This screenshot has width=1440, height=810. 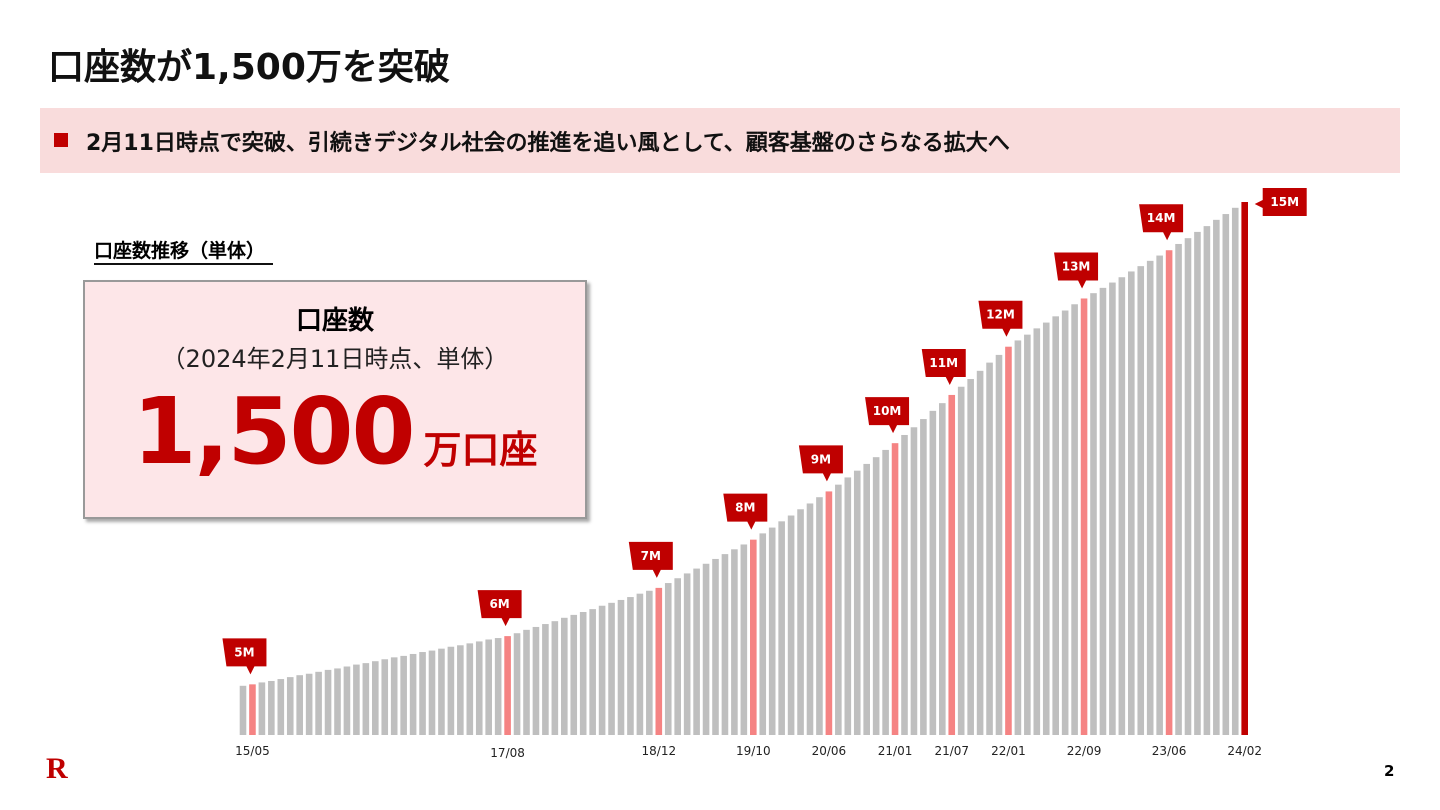 I want to click on figure-unit: 万口座, so click(x=480, y=450).